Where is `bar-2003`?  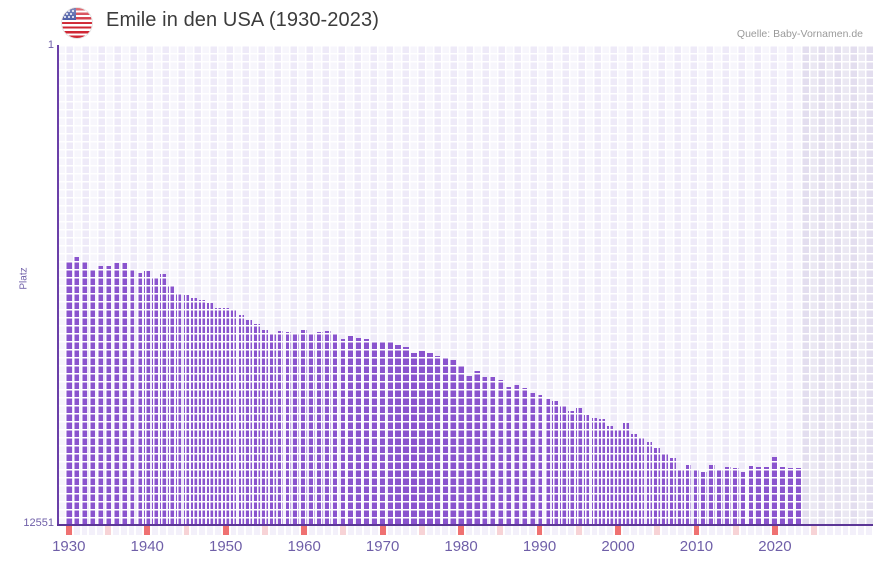 bar-2003 is located at coordinates (641, 481).